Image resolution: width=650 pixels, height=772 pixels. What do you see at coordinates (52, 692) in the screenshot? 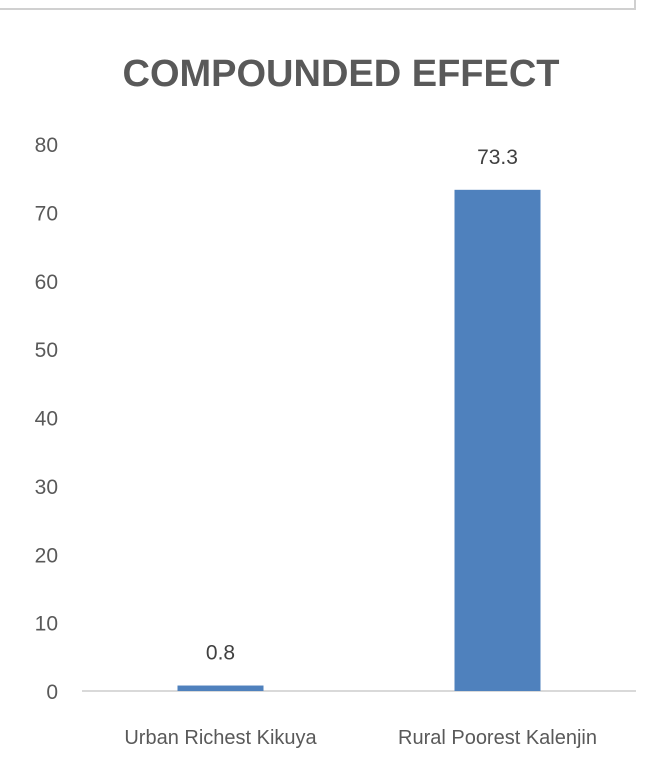
I see `y-tick-label: 0` at bounding box center [52, 692].